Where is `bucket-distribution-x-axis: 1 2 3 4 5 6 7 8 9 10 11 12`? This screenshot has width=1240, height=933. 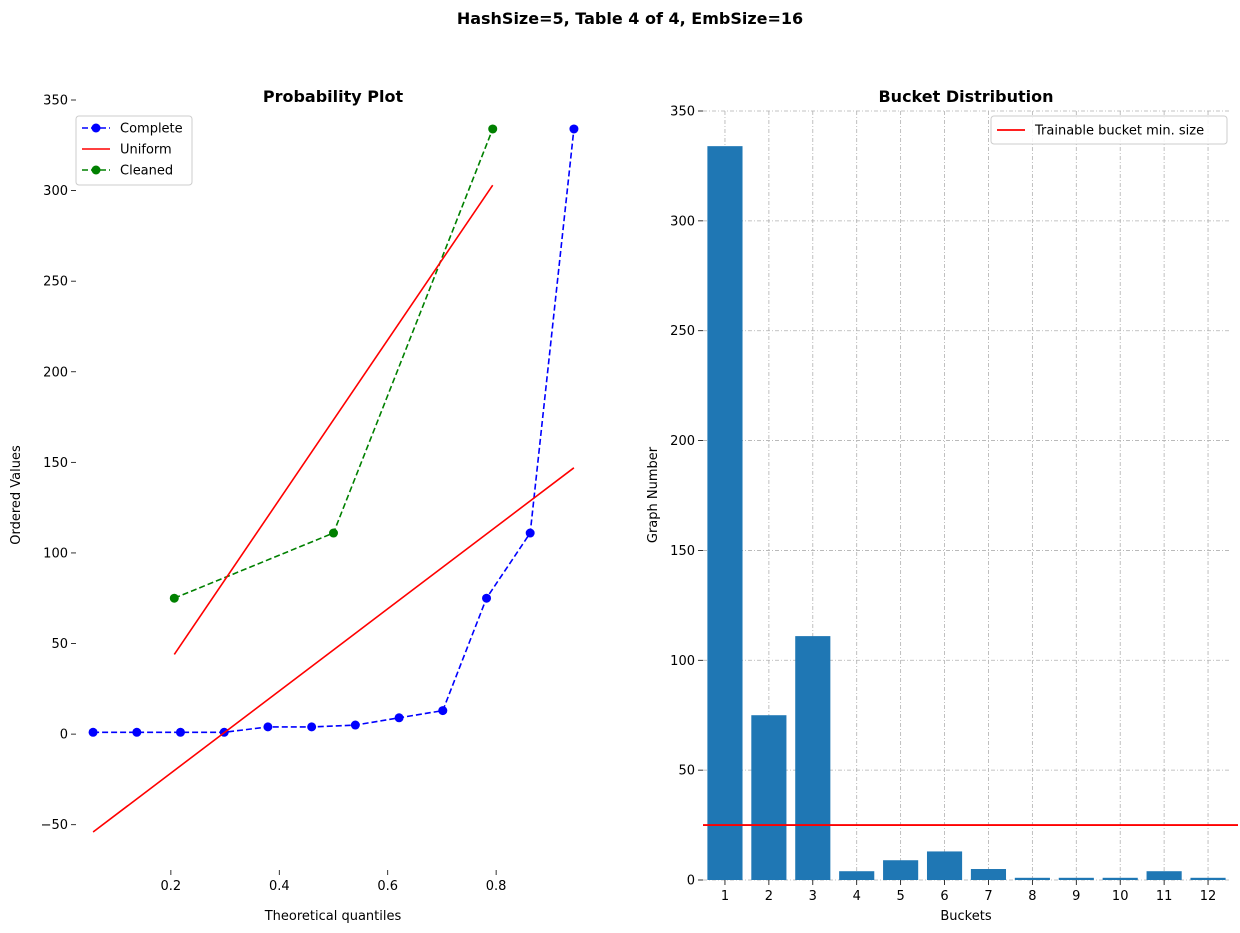
bucket-distribution-x-axis: 1 2 3 4 5 6 7 8 9 10 11 12 is located at coordinates (968, 892).